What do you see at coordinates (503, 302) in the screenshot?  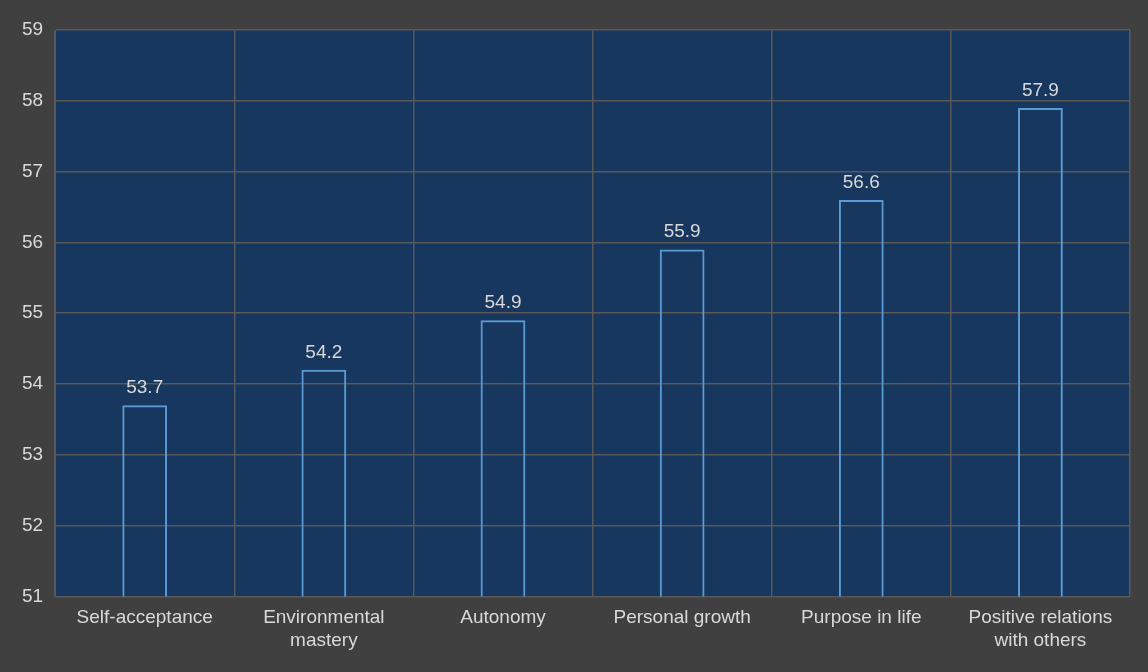 I see `data-label: 54.9` at bounding box center [503, 302].